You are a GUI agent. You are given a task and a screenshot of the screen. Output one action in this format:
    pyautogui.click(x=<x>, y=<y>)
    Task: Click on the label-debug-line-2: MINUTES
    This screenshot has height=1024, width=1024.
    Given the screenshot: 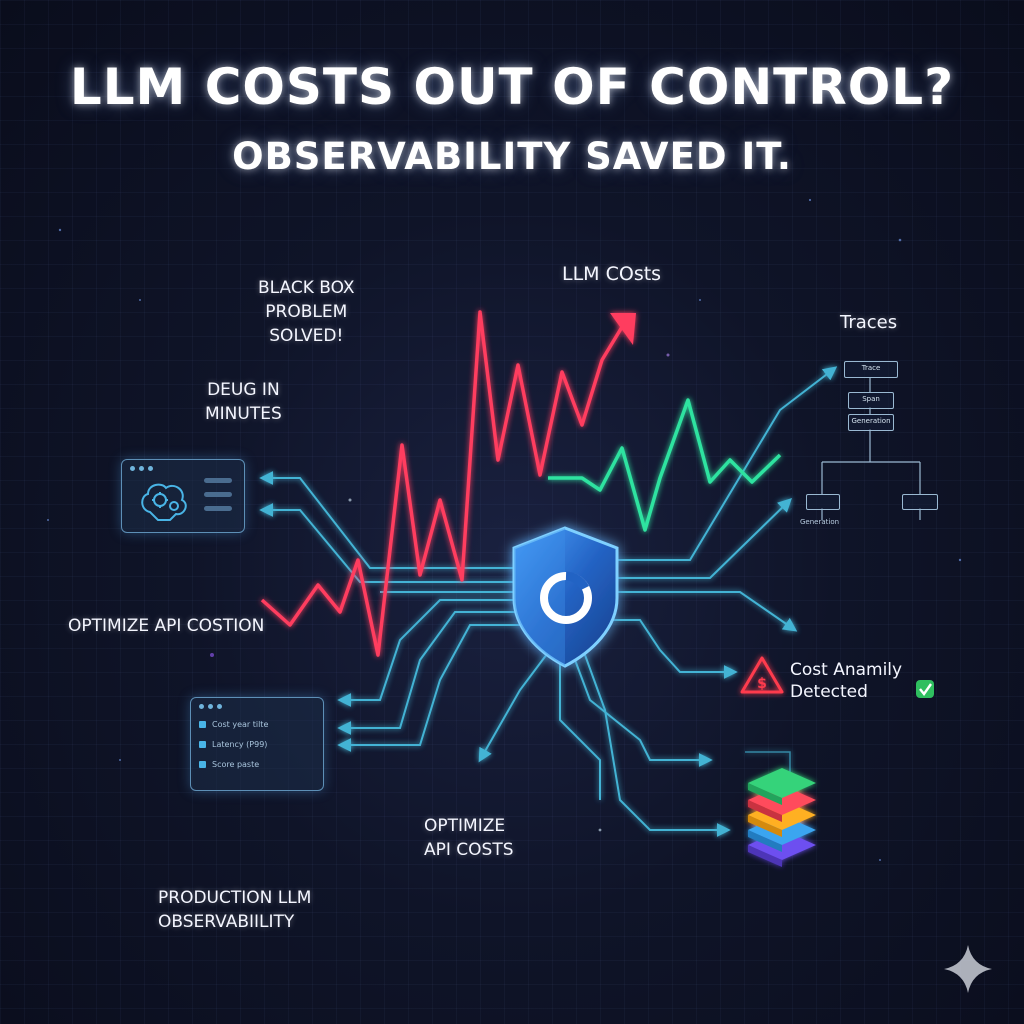 What is the action you would take?
    pyautogui.click(x=243, y=414)
    